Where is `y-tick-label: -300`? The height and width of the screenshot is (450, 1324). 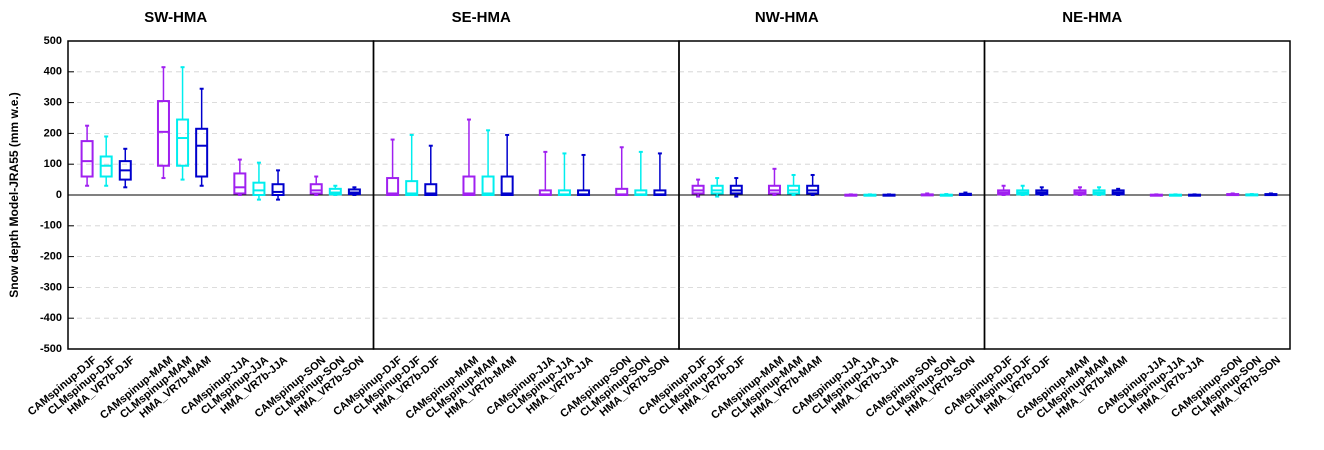
y-tick-label: -300 is located at coordinates (51, 287).